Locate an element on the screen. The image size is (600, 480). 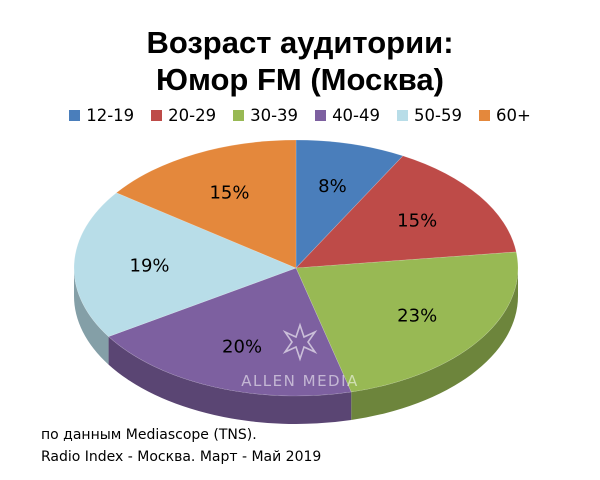
legend-label: 60+ is located at coordinates (513, 115).